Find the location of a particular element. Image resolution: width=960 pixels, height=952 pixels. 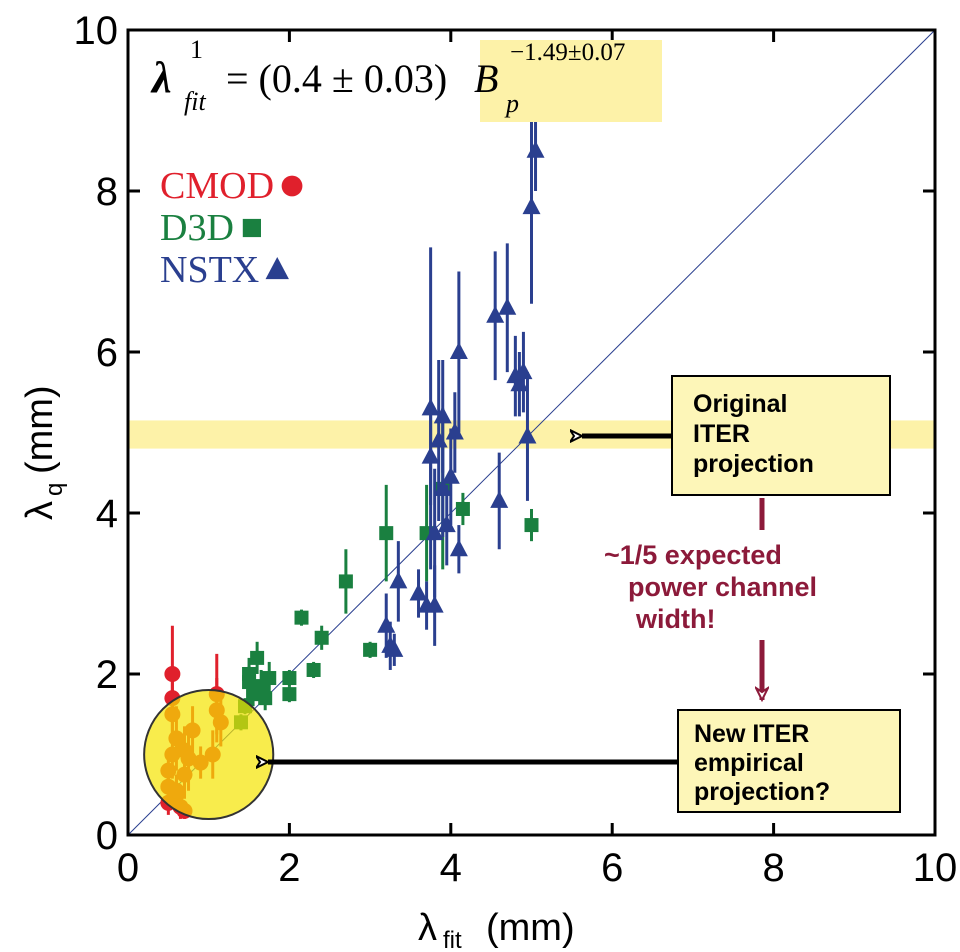

y-tick-label: 4 is located at coordinates (107, 514).